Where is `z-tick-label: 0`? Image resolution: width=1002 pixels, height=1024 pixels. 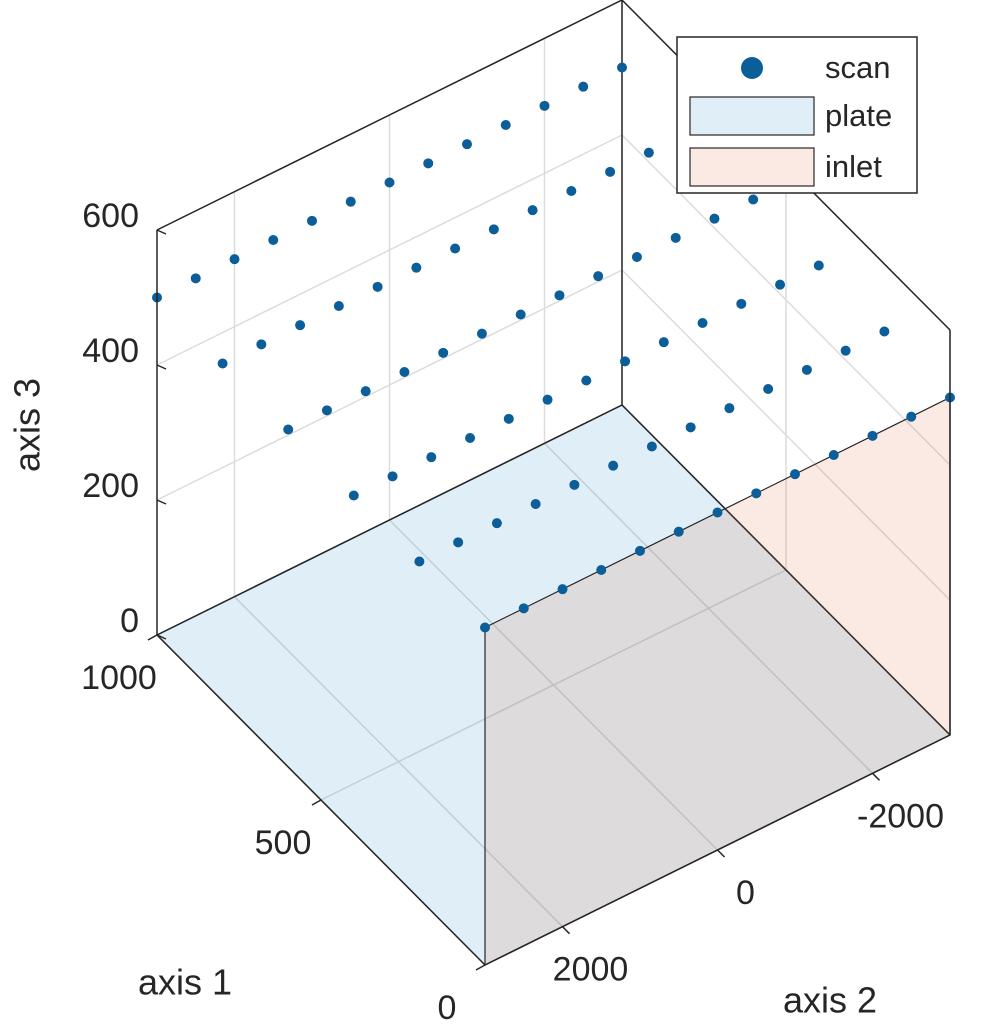
z-tick-label: 0 is located at coordinates (129, 621).